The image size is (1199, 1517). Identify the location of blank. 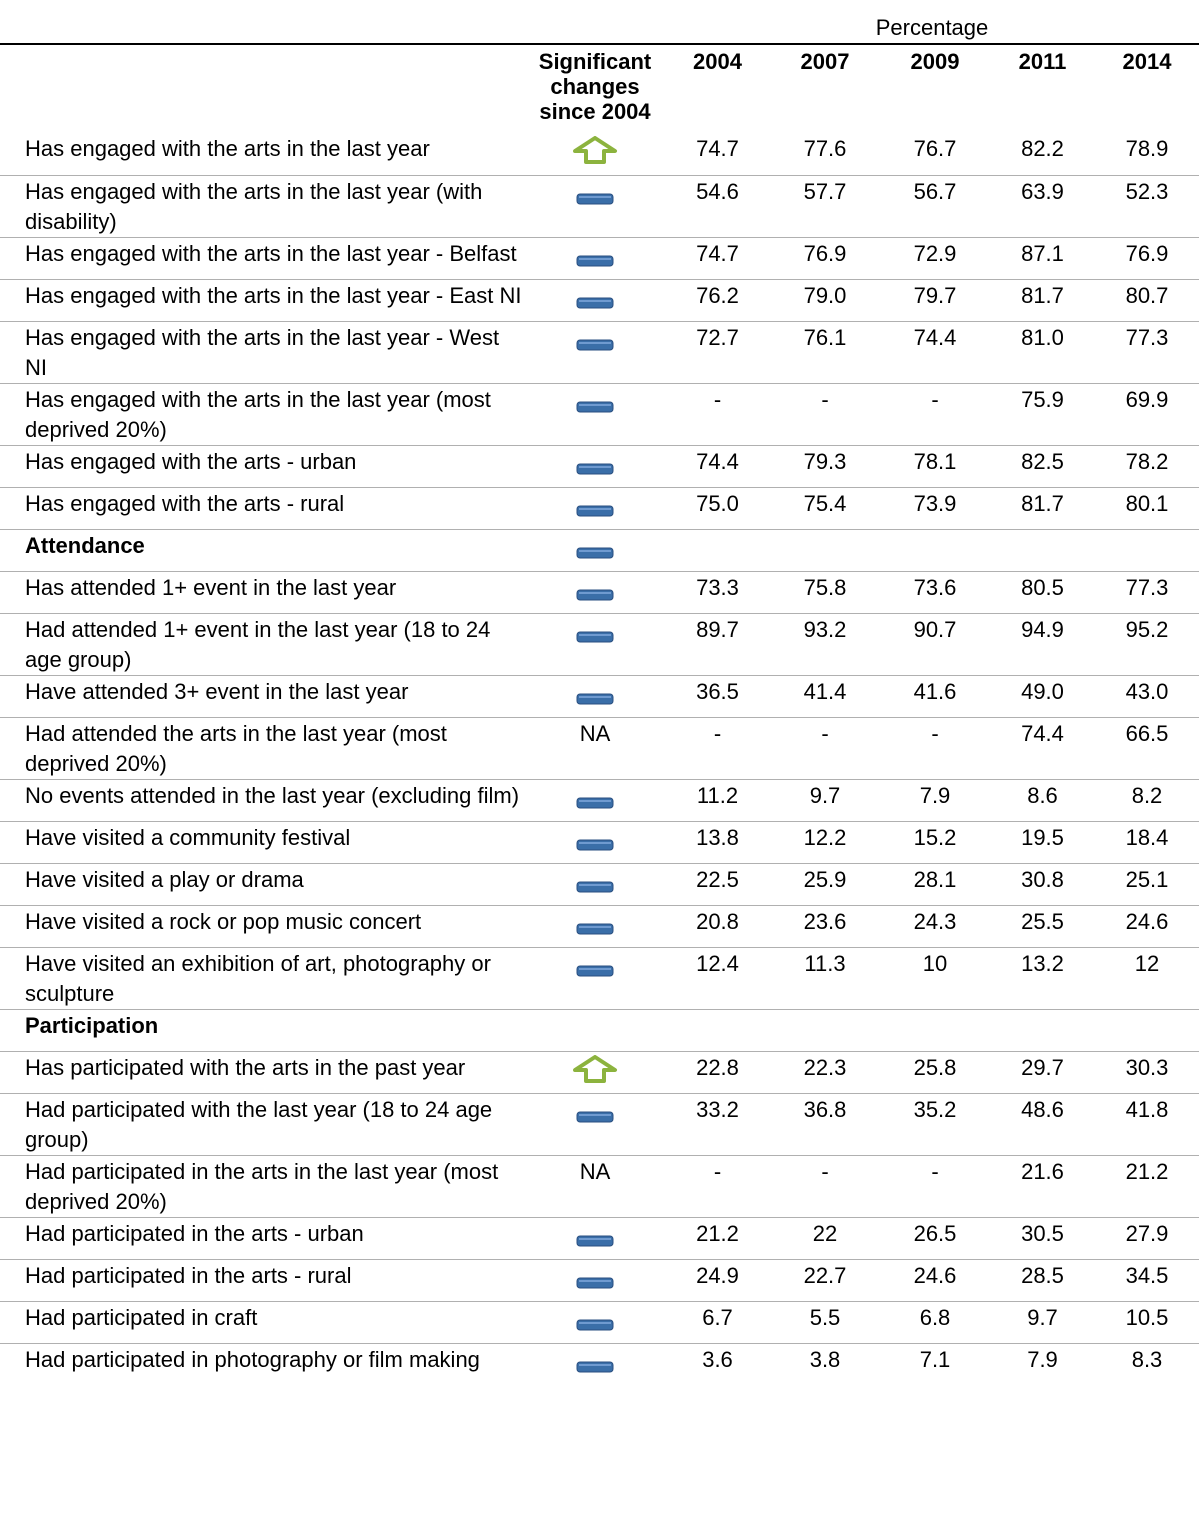
(262, 89).